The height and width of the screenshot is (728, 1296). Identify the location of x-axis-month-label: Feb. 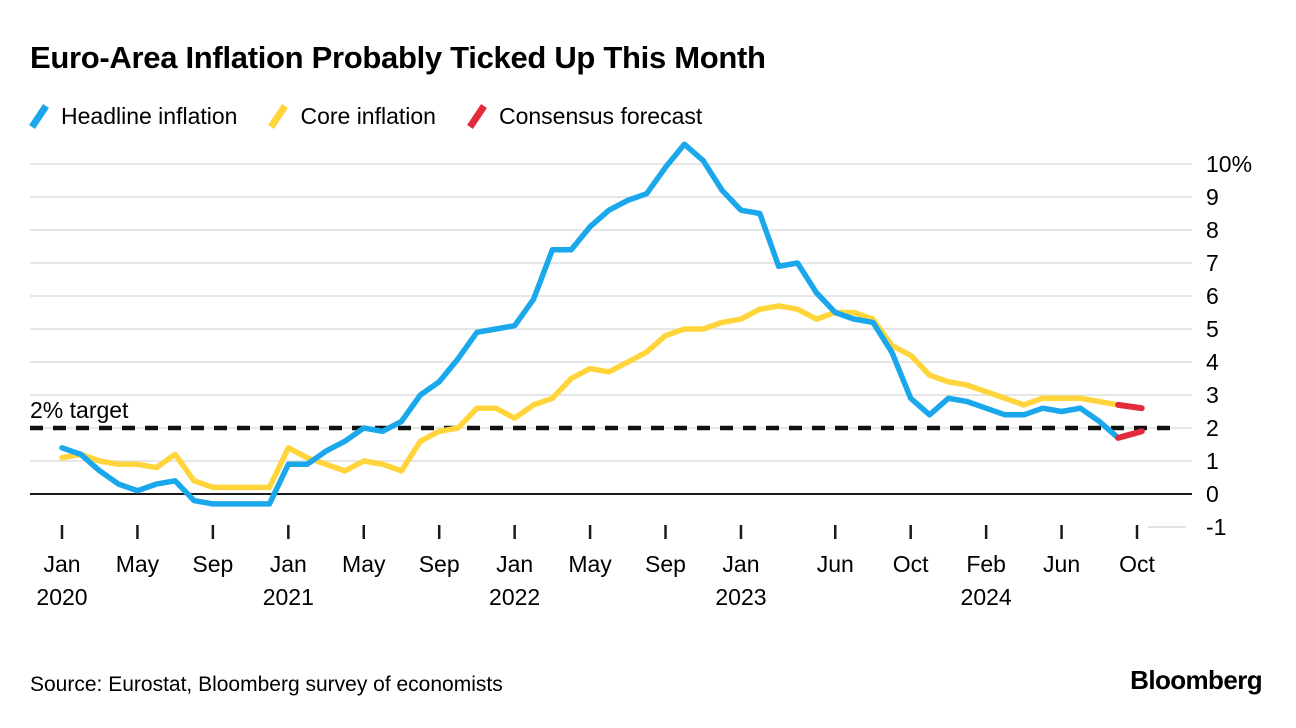
(986, 564).